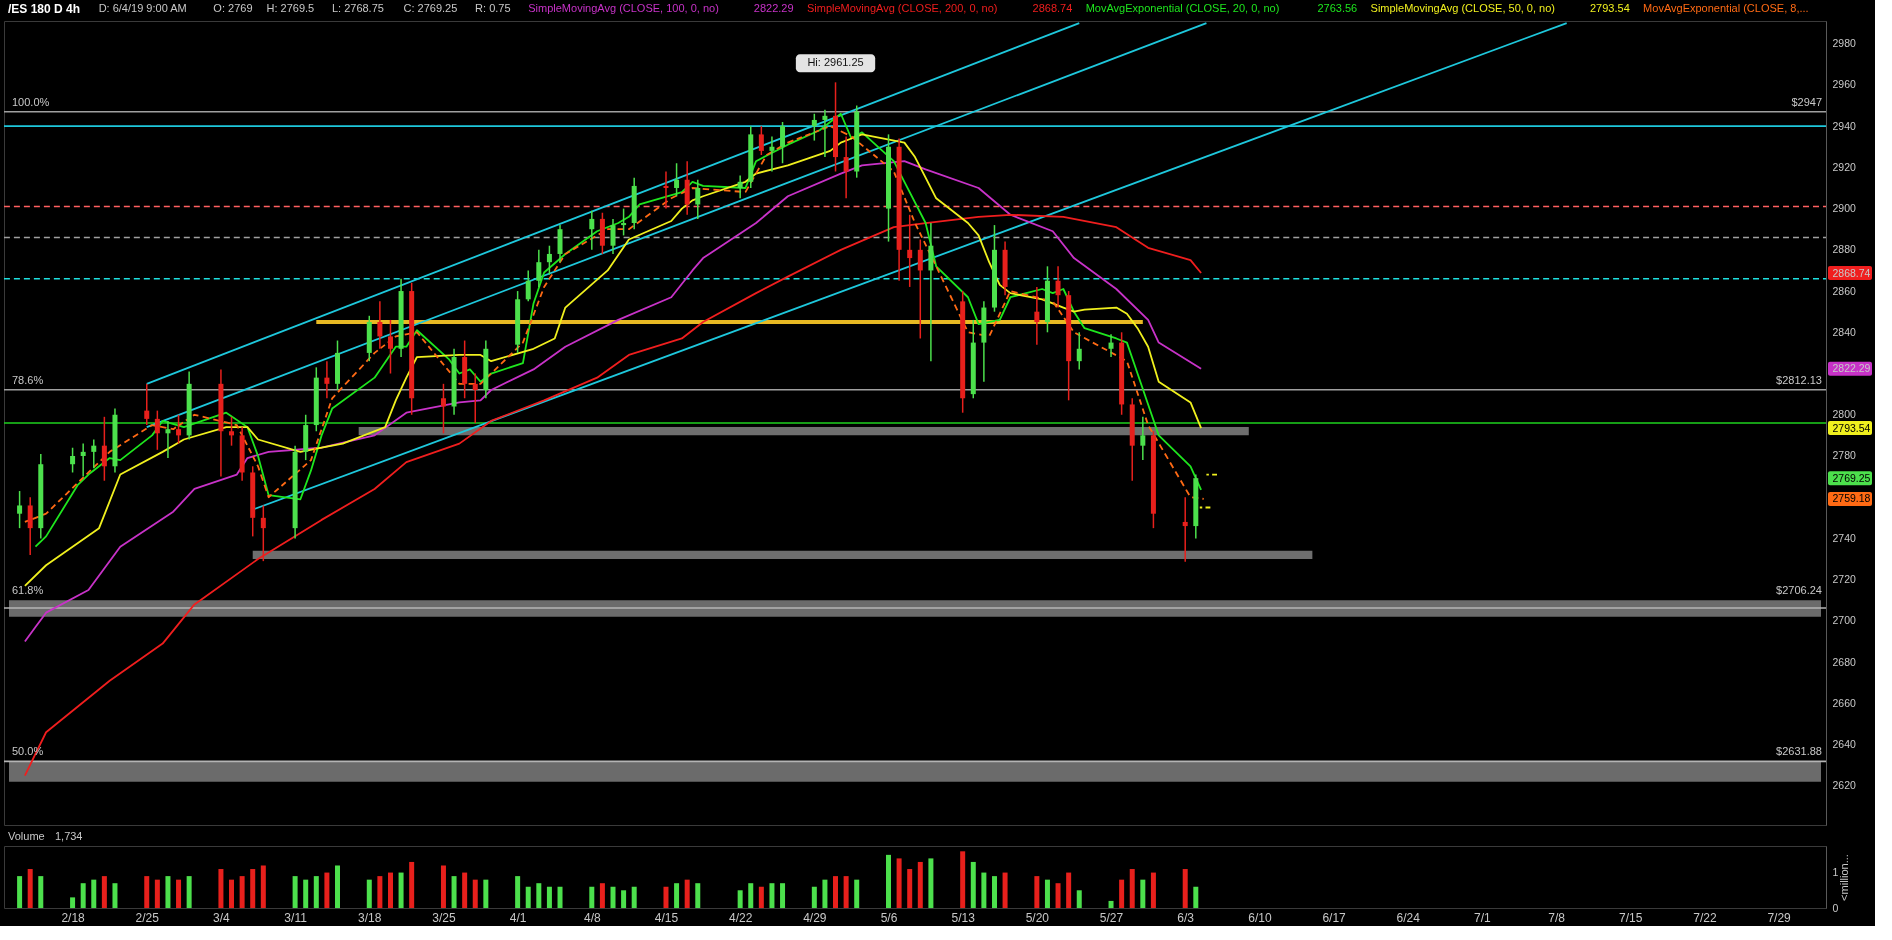 The height and width of the screenshot is (940, 1892). Describe the element at coordinates (44, 9) in the screenshot. I see `chart-title: /ES 180 D 4h` at that location.